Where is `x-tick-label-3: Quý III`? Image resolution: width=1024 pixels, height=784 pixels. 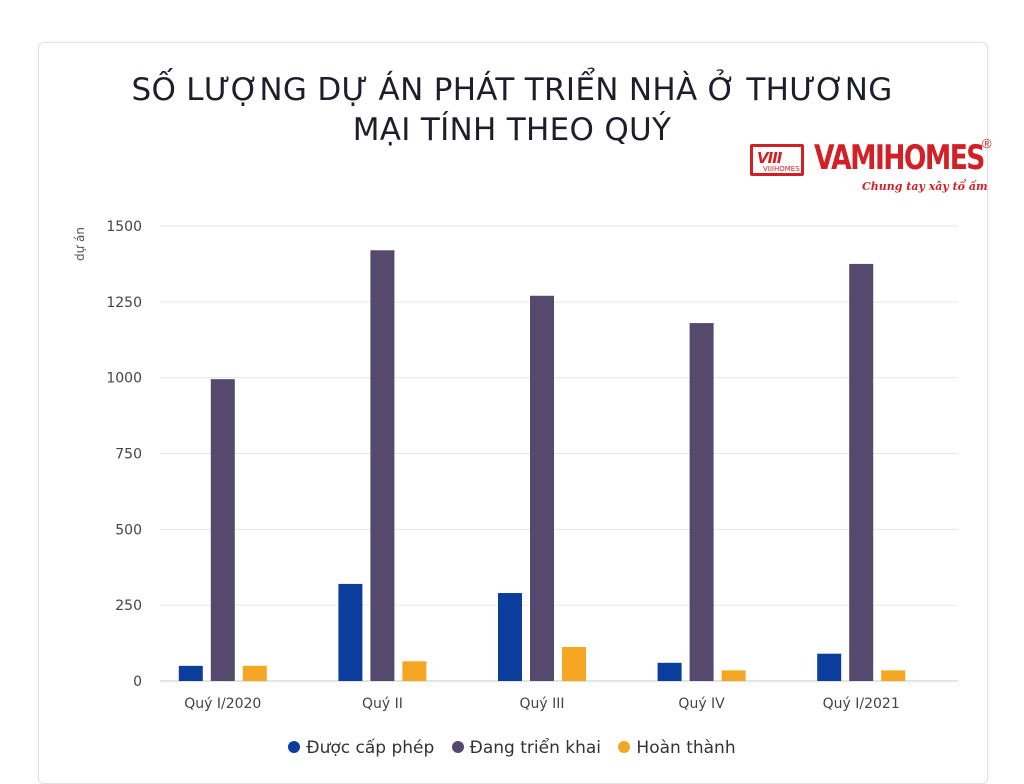
x-tick-label-3: Quý III is located at coordinates (541, 704).